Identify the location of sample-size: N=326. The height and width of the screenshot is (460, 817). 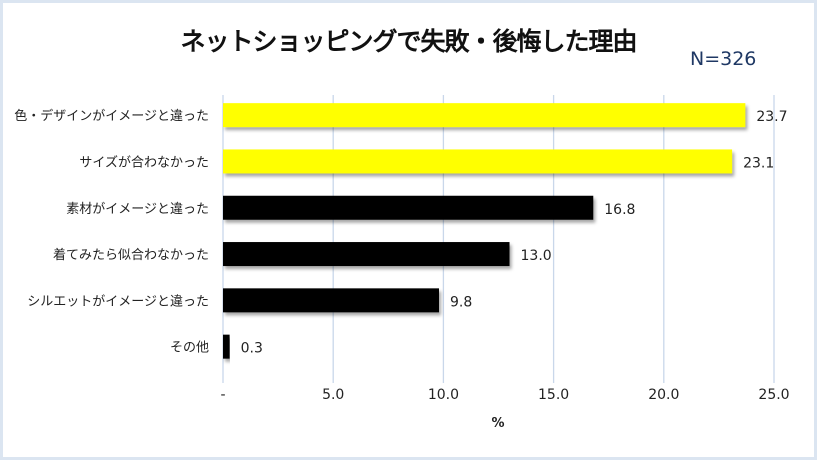
(723, 59).